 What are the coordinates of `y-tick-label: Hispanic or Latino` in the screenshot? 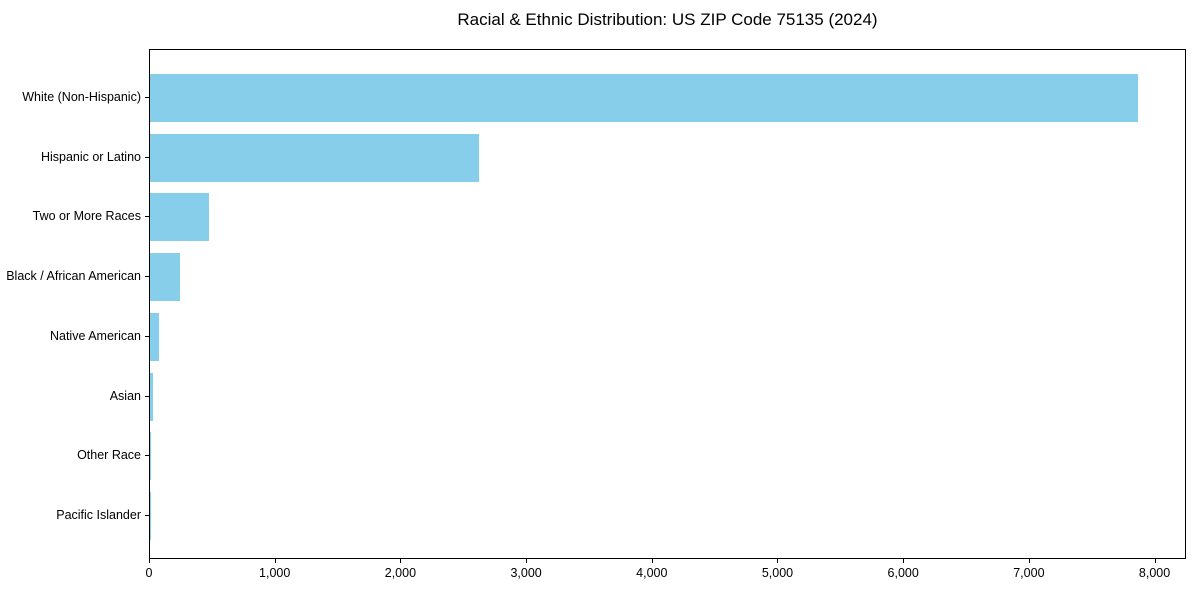 It's located at (90, 156).